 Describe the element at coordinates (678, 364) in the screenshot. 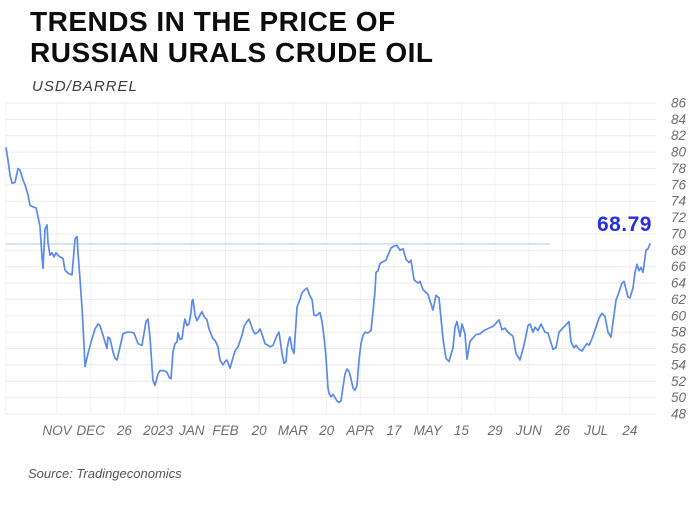

I see `y-axis-tick-label: 54` at that location.